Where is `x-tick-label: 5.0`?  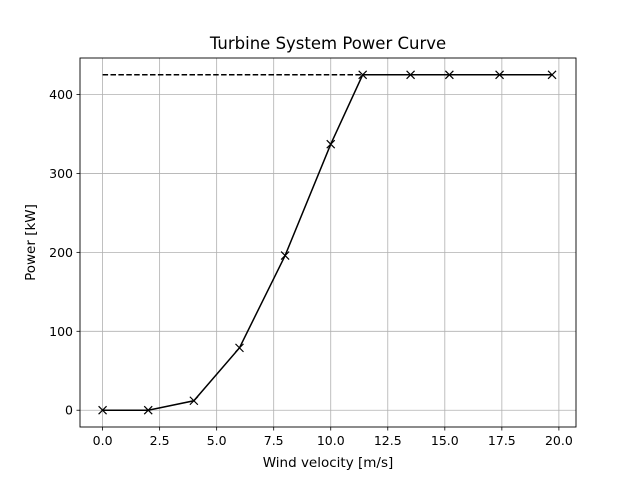
x-tick-label: 5.0 is located at coordinates (217, 440).